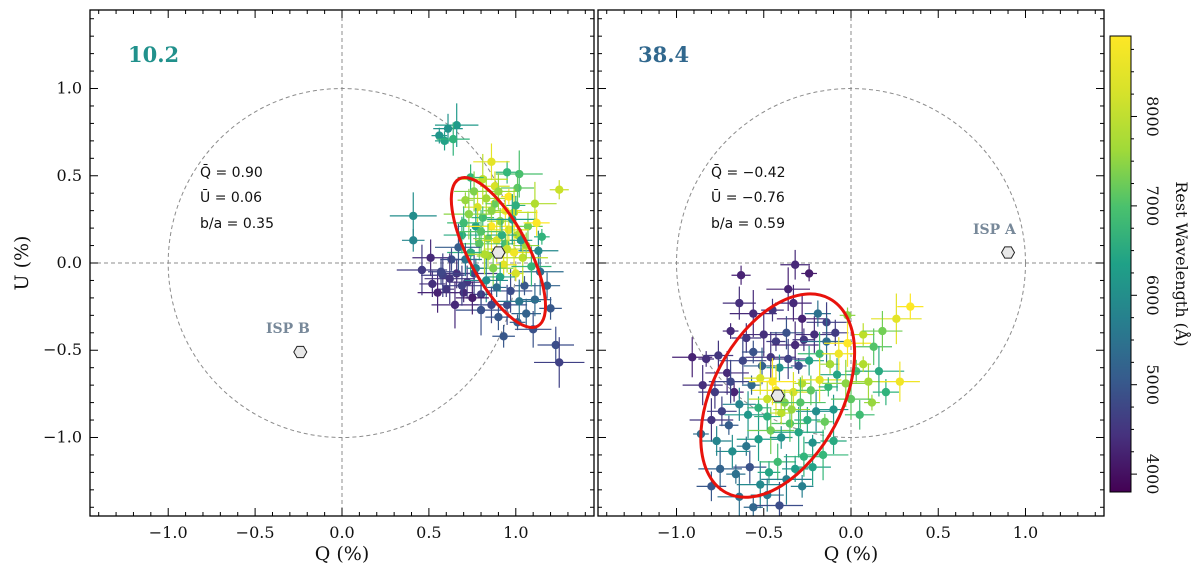  I want to click on isp-label: ISP B, so click(288, 329).